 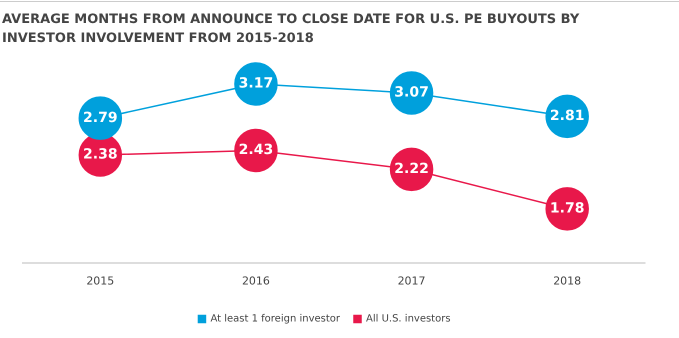 I want to click on data-label: 2.38, so click(x=100, y=154).